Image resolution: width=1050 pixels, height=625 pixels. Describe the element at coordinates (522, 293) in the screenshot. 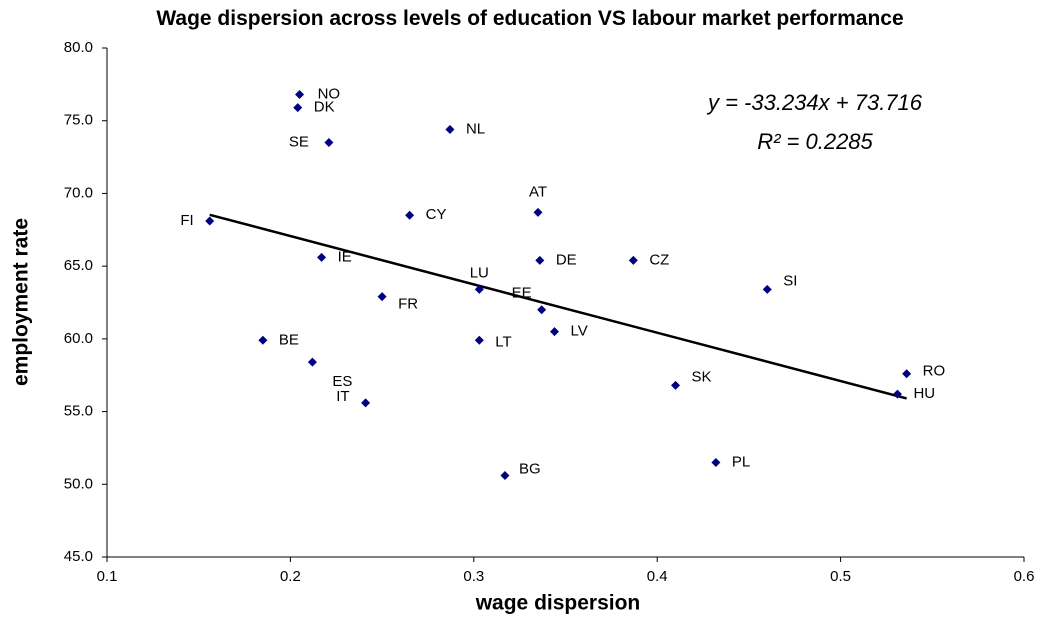

I see `point-label: EE` at that location.